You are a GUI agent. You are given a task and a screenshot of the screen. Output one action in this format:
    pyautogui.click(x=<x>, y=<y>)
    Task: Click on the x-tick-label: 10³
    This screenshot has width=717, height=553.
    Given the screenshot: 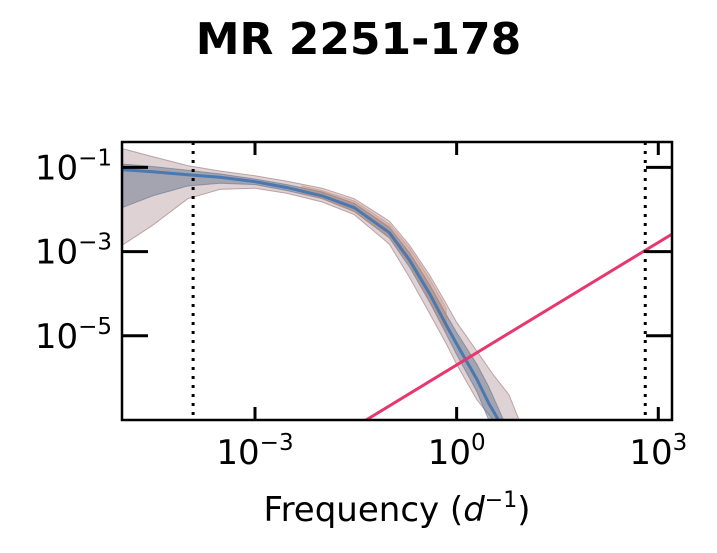 What is the action you would take?
    pyautogui.click(x=658, y=451)
    